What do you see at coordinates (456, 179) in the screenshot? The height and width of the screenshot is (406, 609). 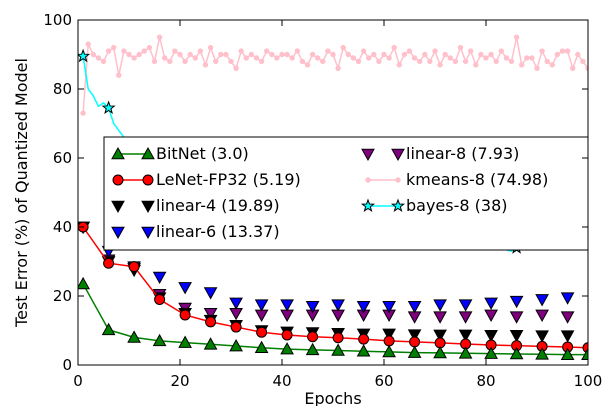 I see `legend-entry-kmeans-8-74-98: kmeans-8 (74.98)` at bounding box center [456, 179].